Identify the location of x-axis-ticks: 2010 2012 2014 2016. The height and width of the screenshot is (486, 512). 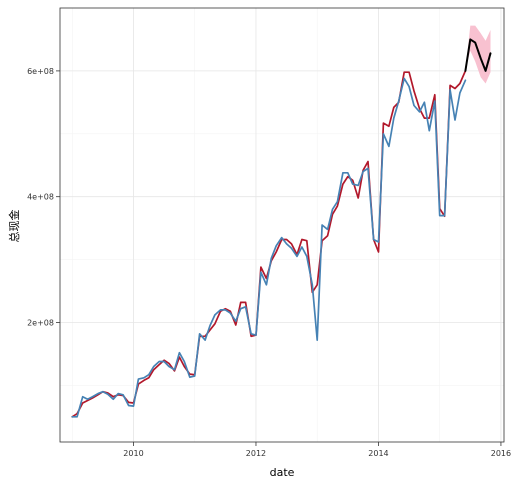
(317, 450).